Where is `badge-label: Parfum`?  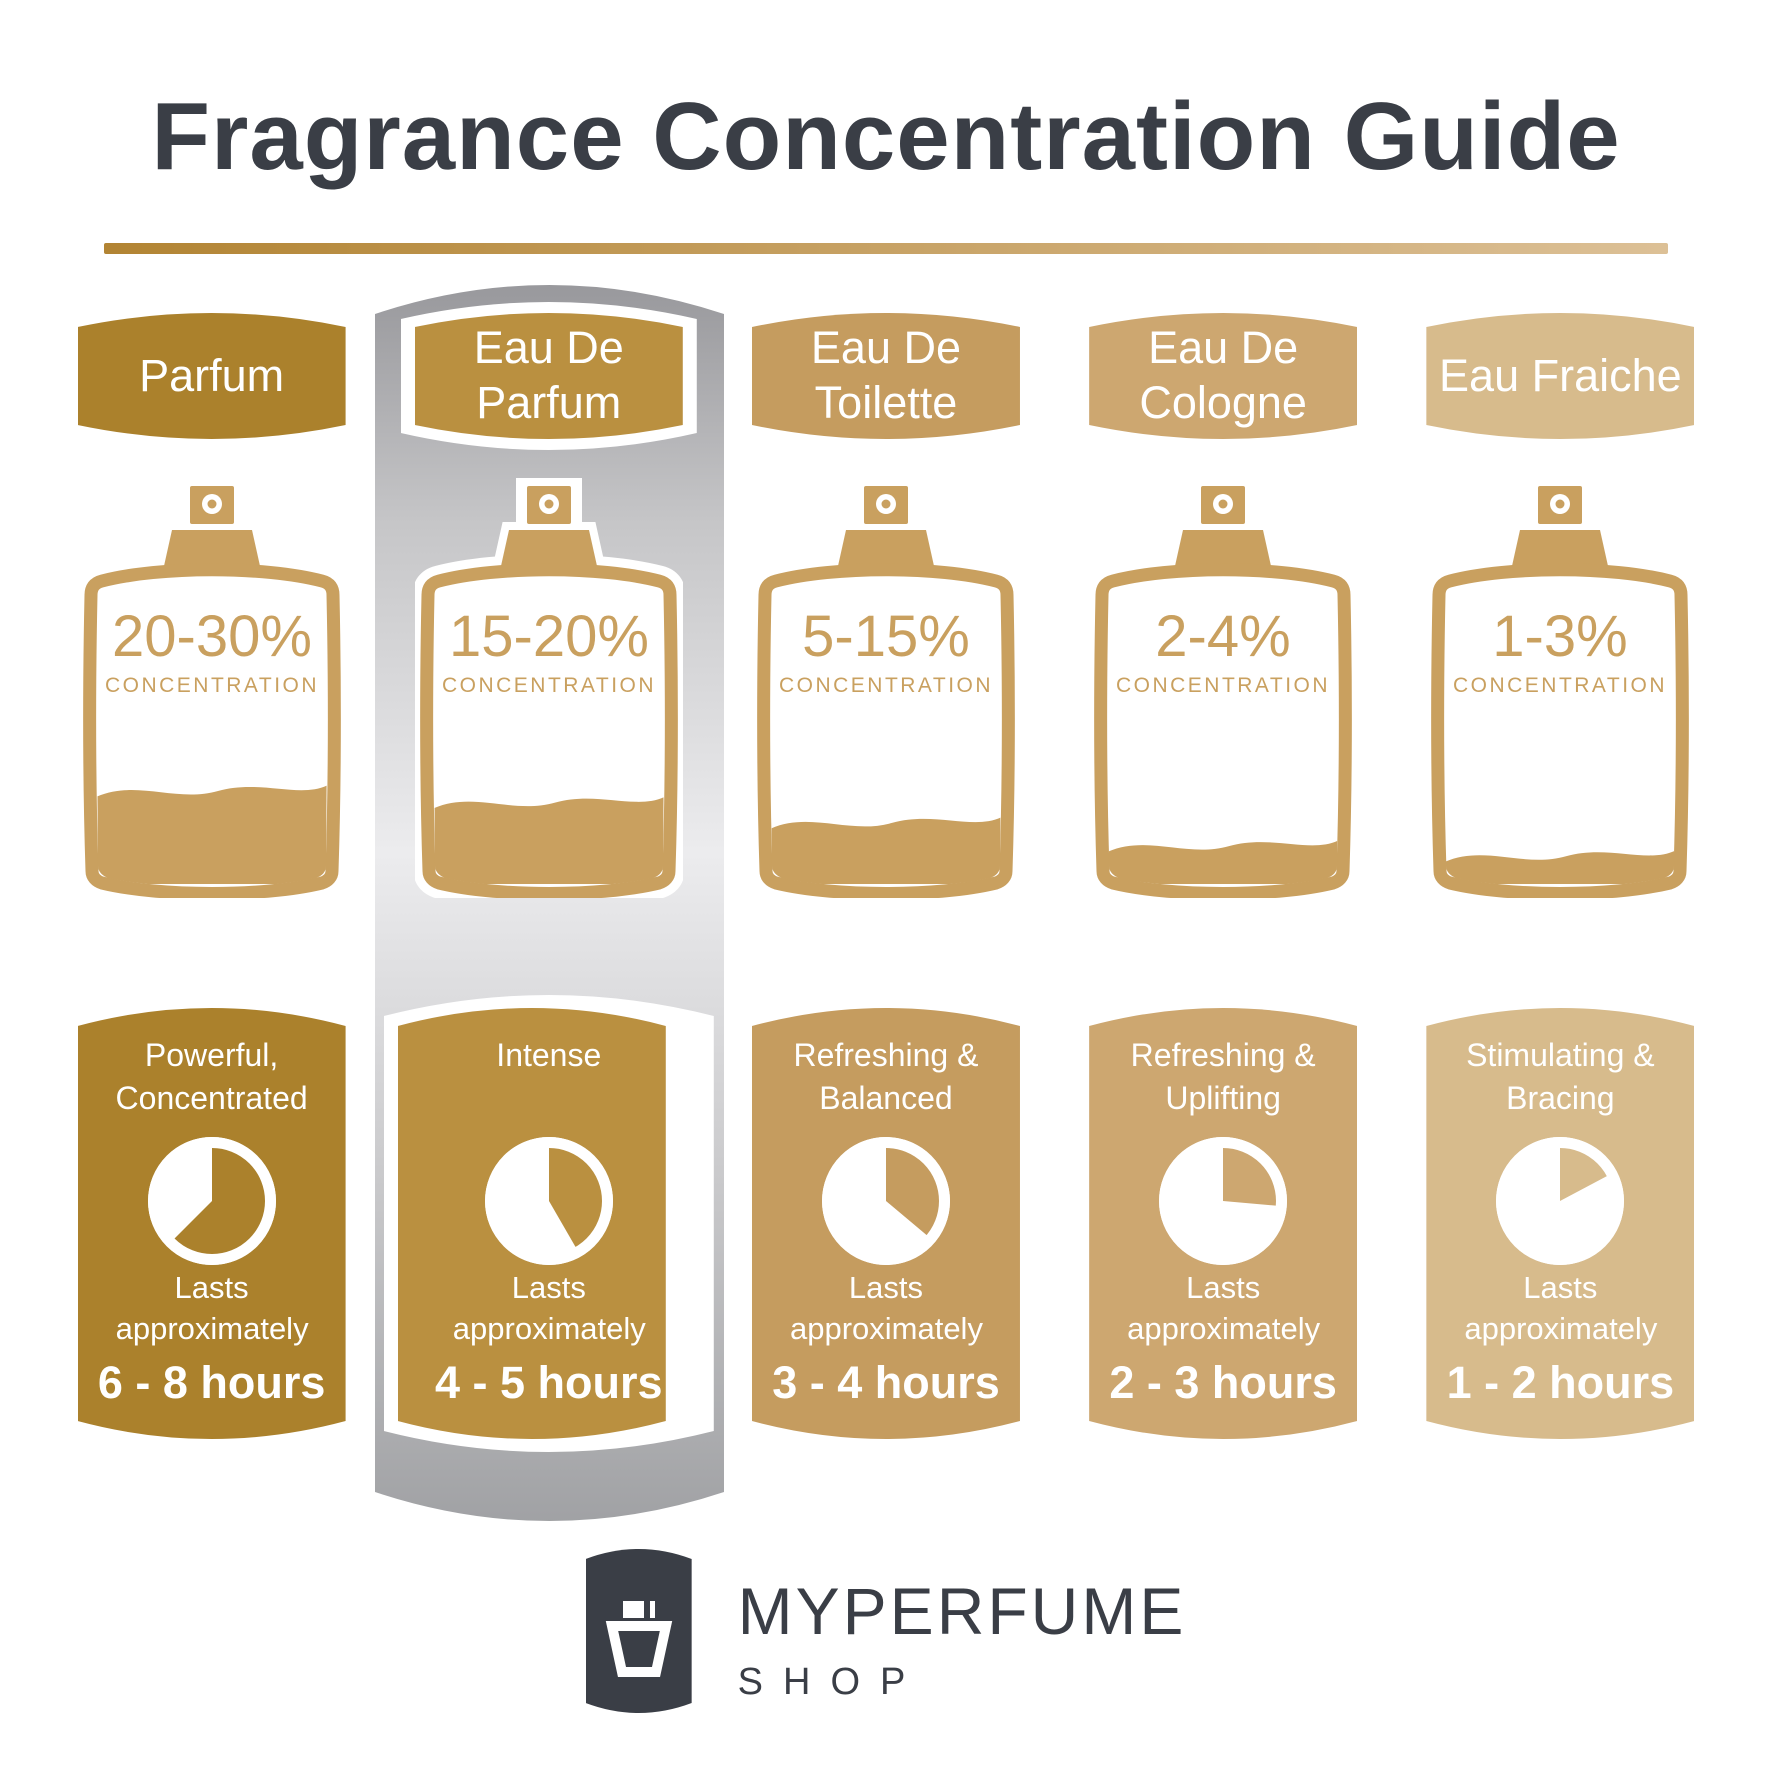 badge-label: Parfum is located at coordinates (212, 375).